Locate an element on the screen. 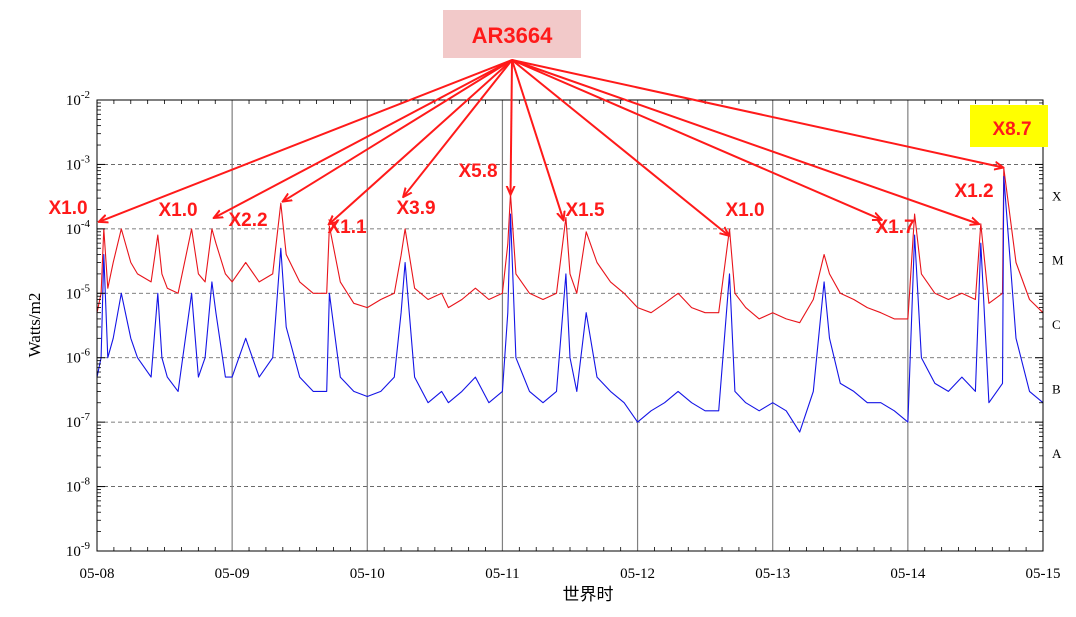  flare-class-label: X is located at coordinates (1057, 195).